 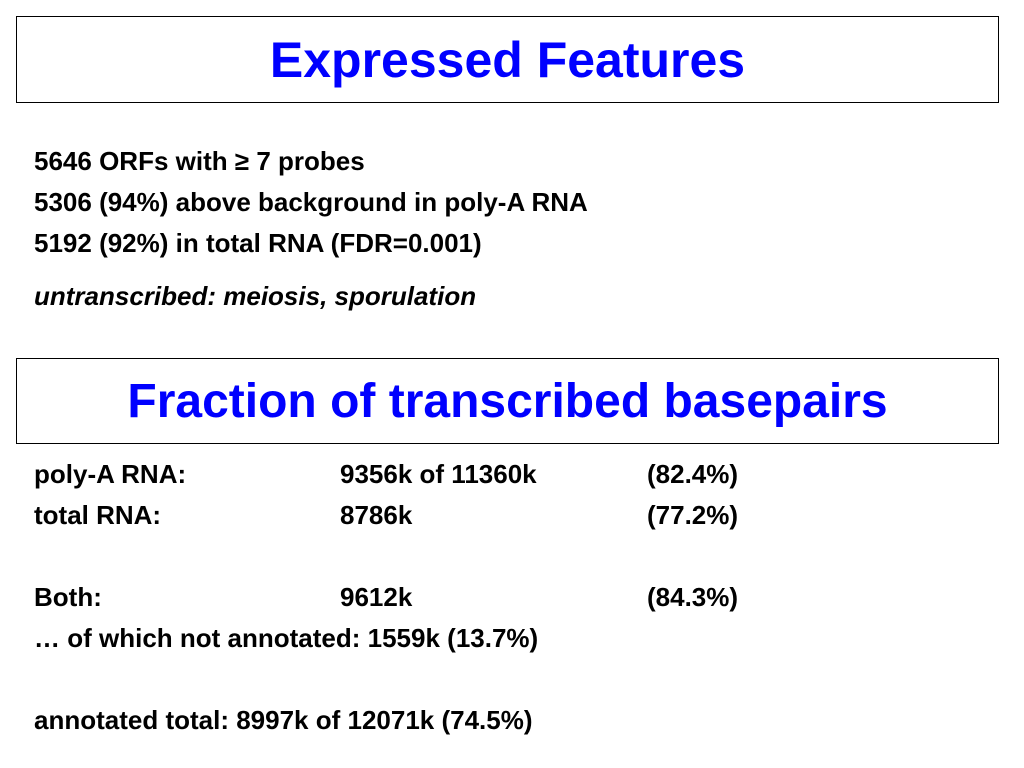 I want to click on row-percent: (84.3%), so click(x=693, y=597).